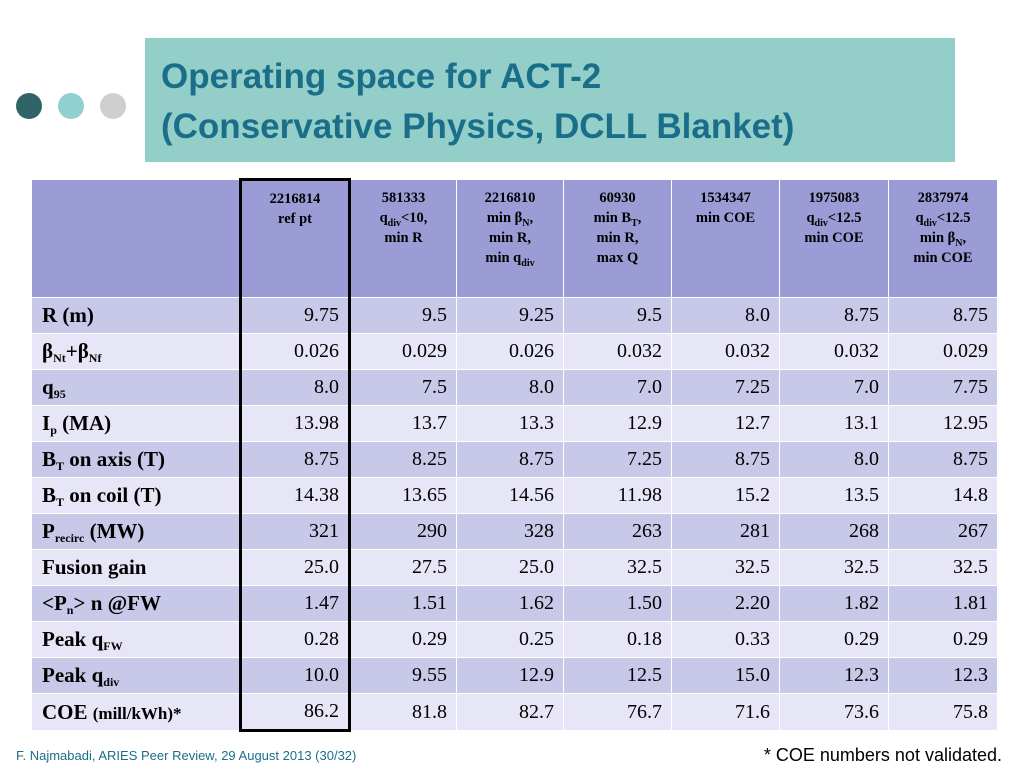  I want to click on table-cell: 9.55, so click(403, 675).